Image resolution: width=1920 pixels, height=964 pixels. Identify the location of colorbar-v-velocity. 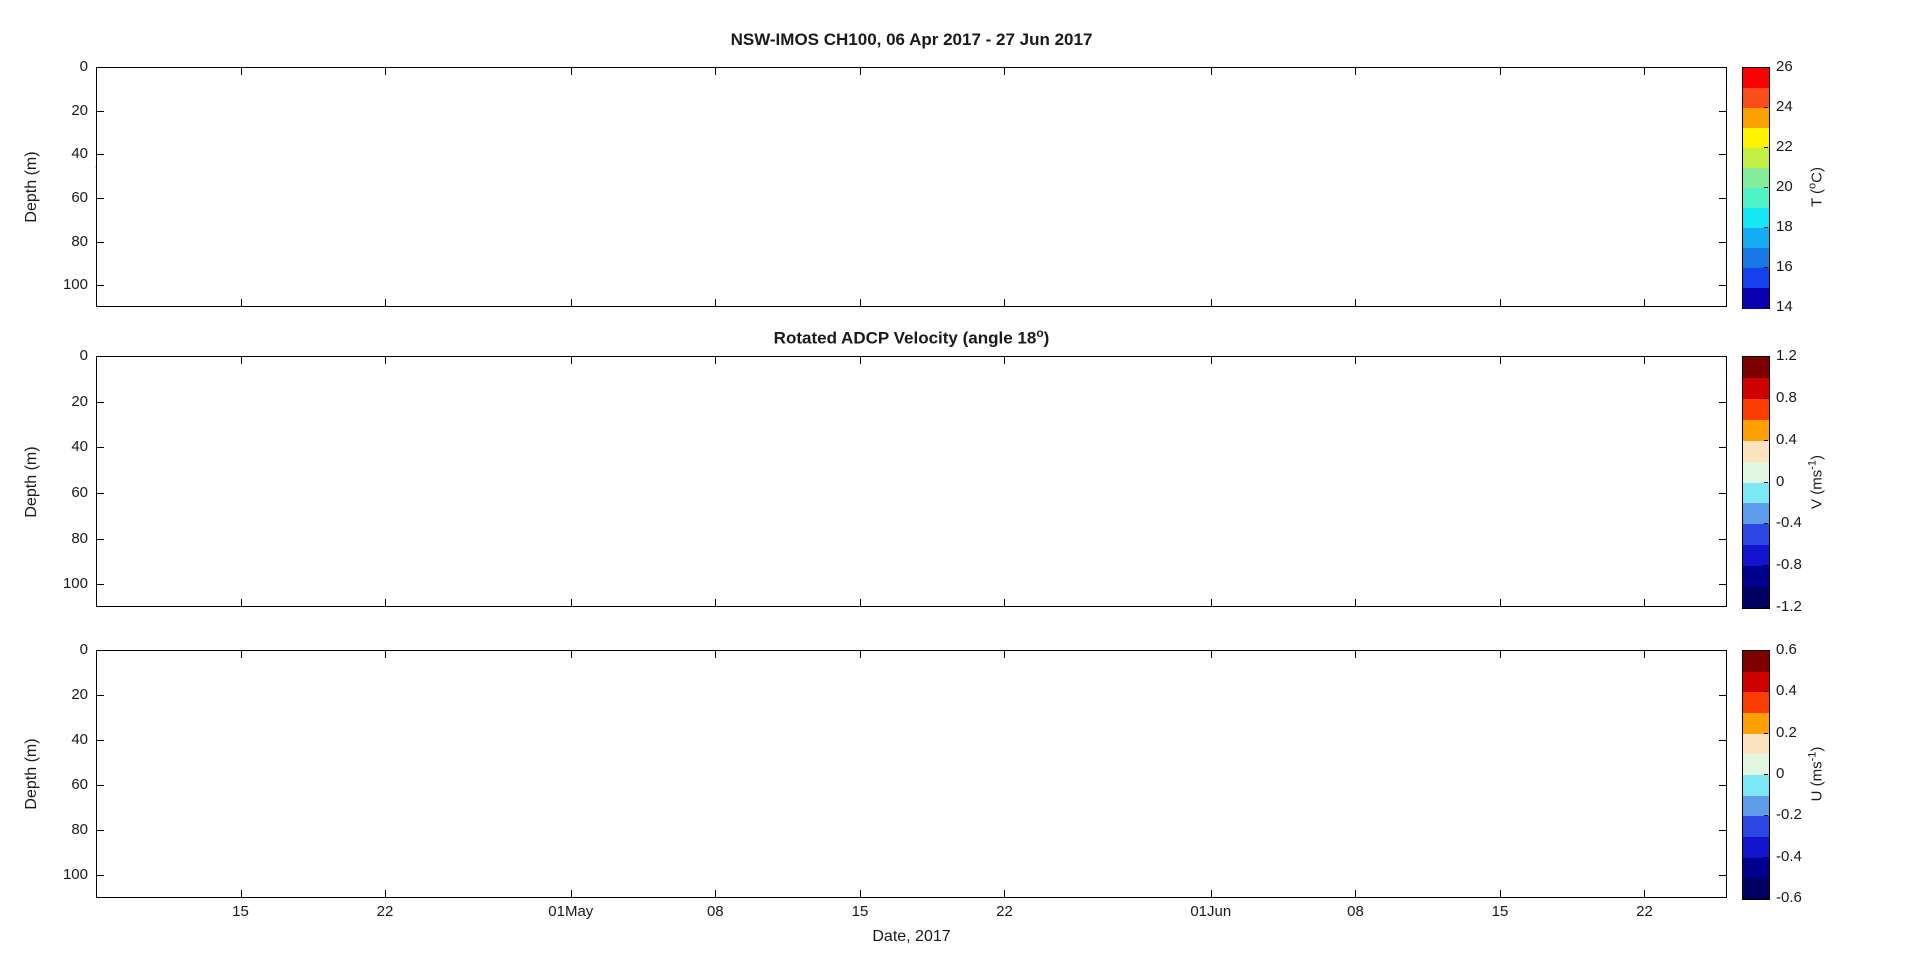
(1756, 482).